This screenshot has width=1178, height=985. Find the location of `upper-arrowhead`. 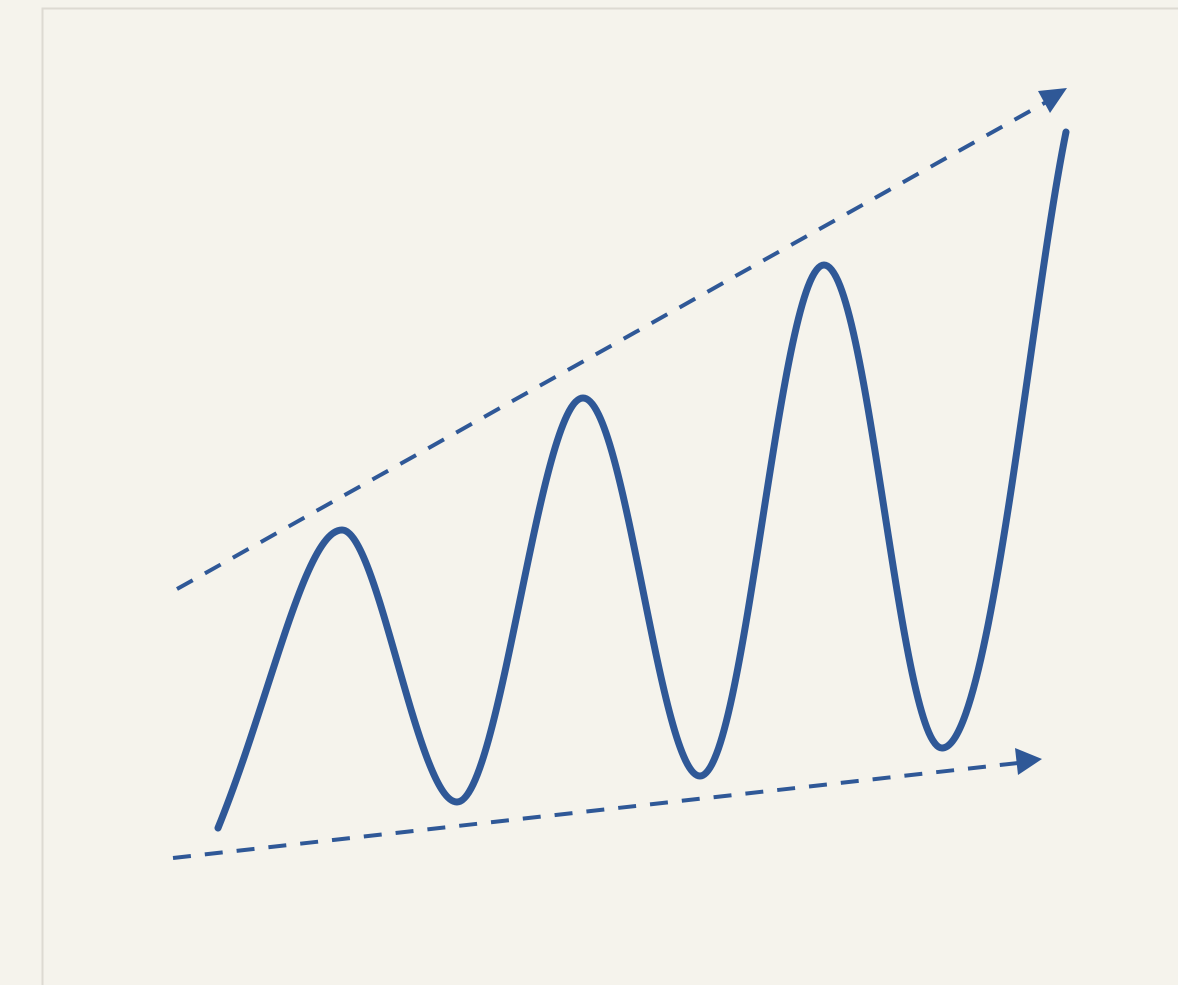

upper-arrowhead is located at coordinates (1052, 100).